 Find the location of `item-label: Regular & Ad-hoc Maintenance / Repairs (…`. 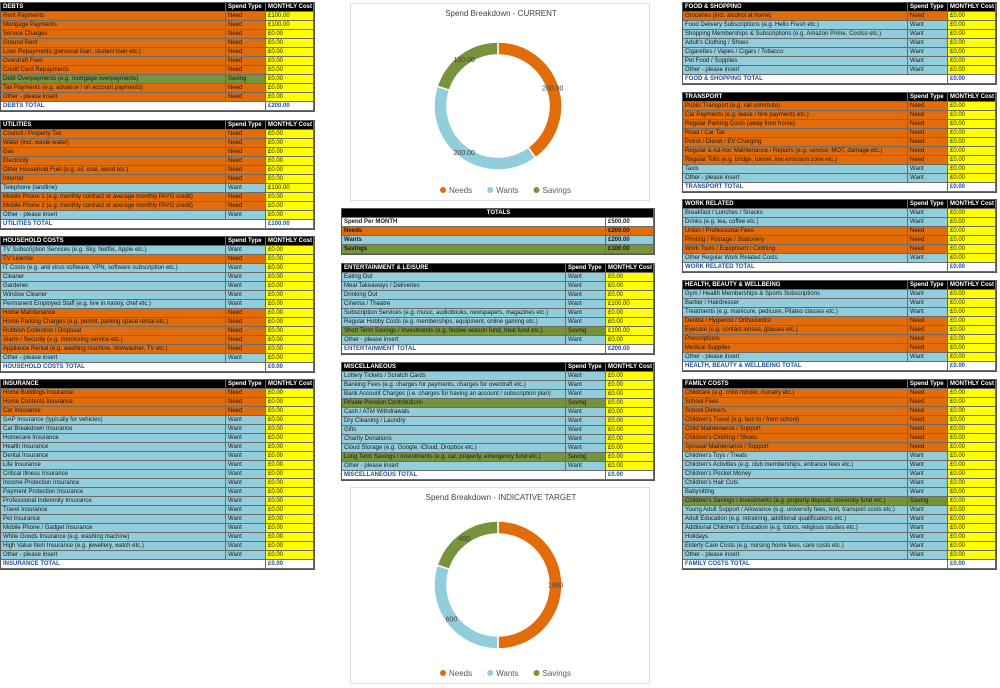

item-label: Regular & Ad-hoc Maintenance / Repairs (… is located at coordinates (795, 151).